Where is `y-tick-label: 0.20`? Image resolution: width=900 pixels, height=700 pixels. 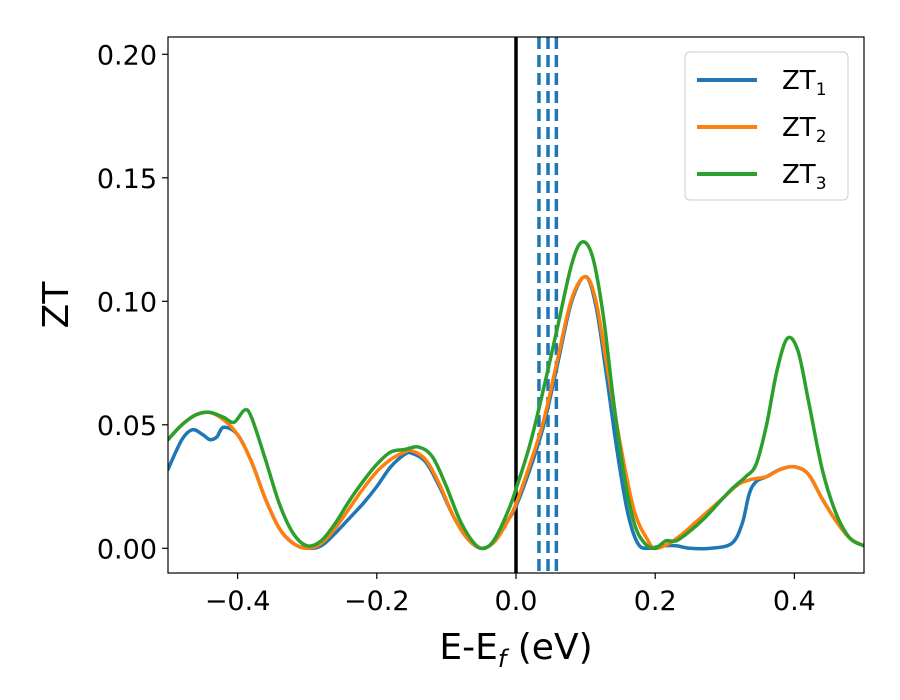
y-tick-label: 0.20 is located at coordinates (127, 55).